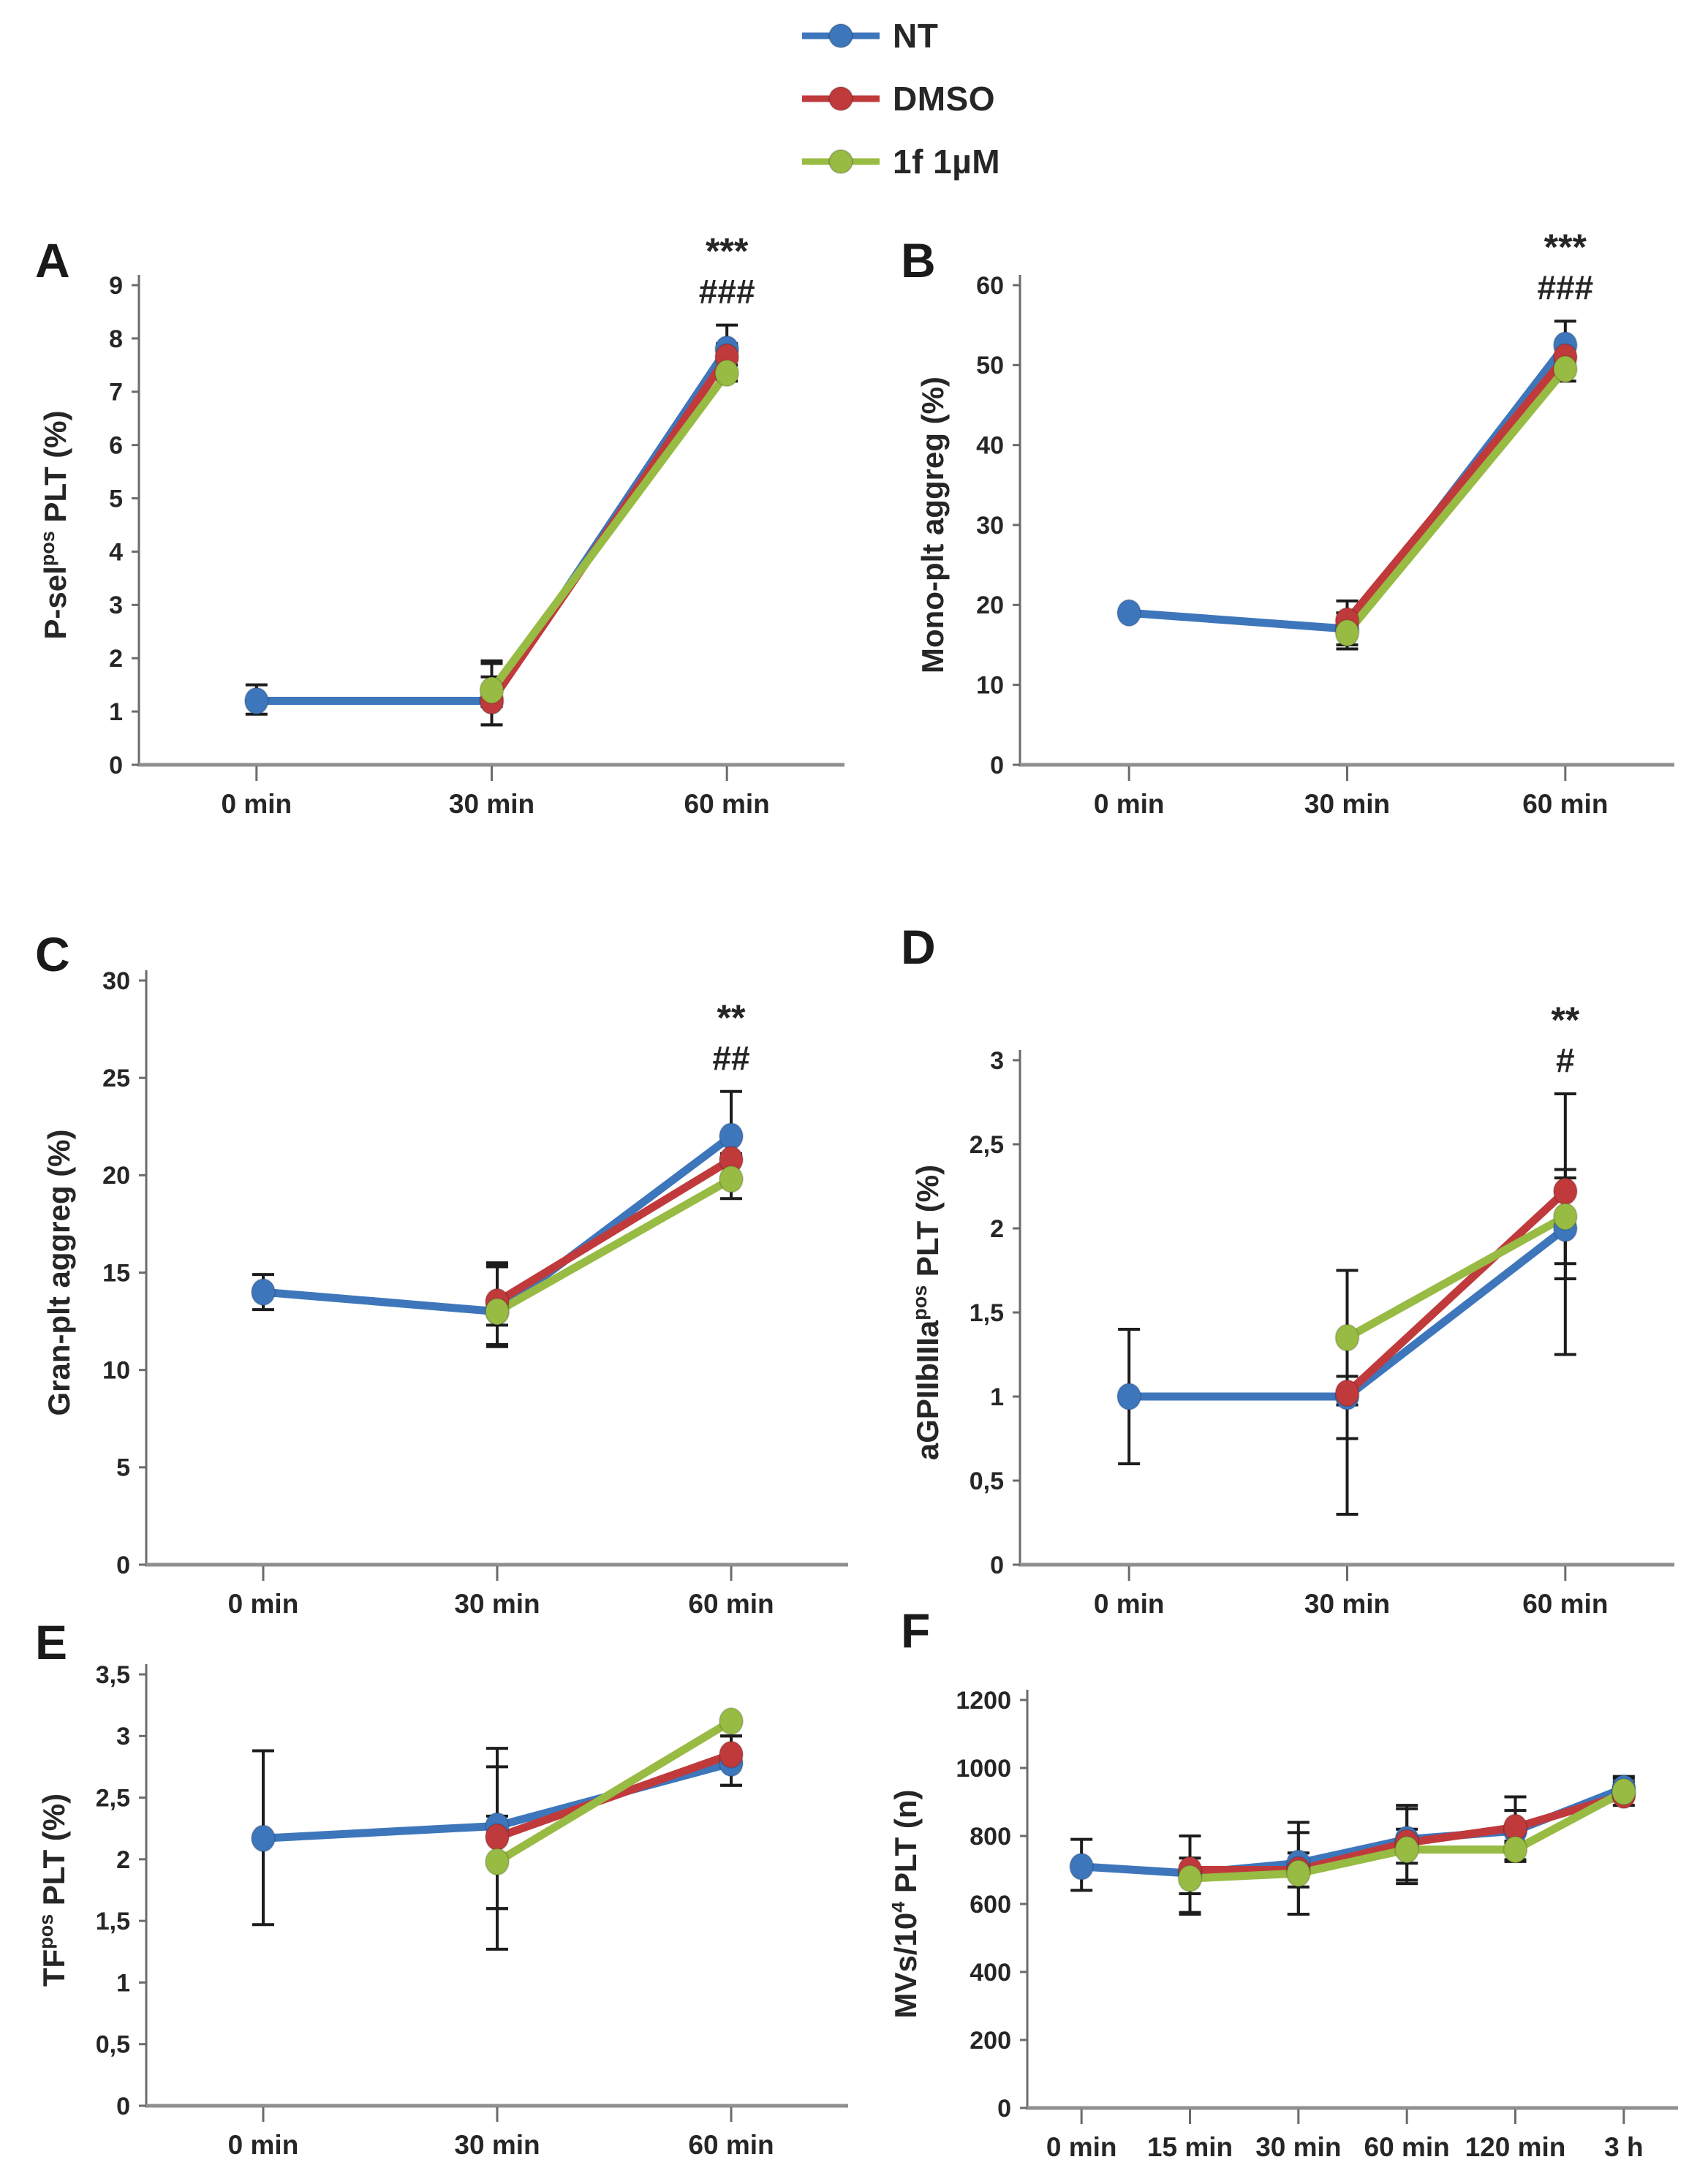 The width and height of the screenshot is (1708, 2184). Describe the element at coordinates (1565, 1020) in the screenshot. I see `sig-asterisk: **` at that location.